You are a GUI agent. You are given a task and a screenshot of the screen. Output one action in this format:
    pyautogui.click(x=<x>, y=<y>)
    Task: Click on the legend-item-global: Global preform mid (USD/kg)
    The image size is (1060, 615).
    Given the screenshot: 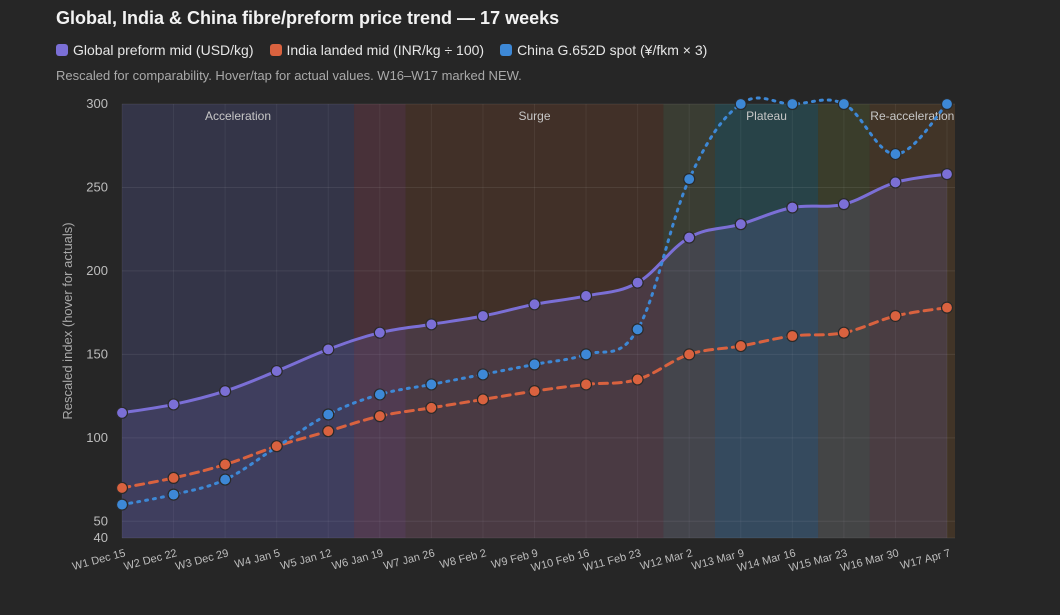 What is the action you would take?
    pyautogui.click(x=155, y=50)
    